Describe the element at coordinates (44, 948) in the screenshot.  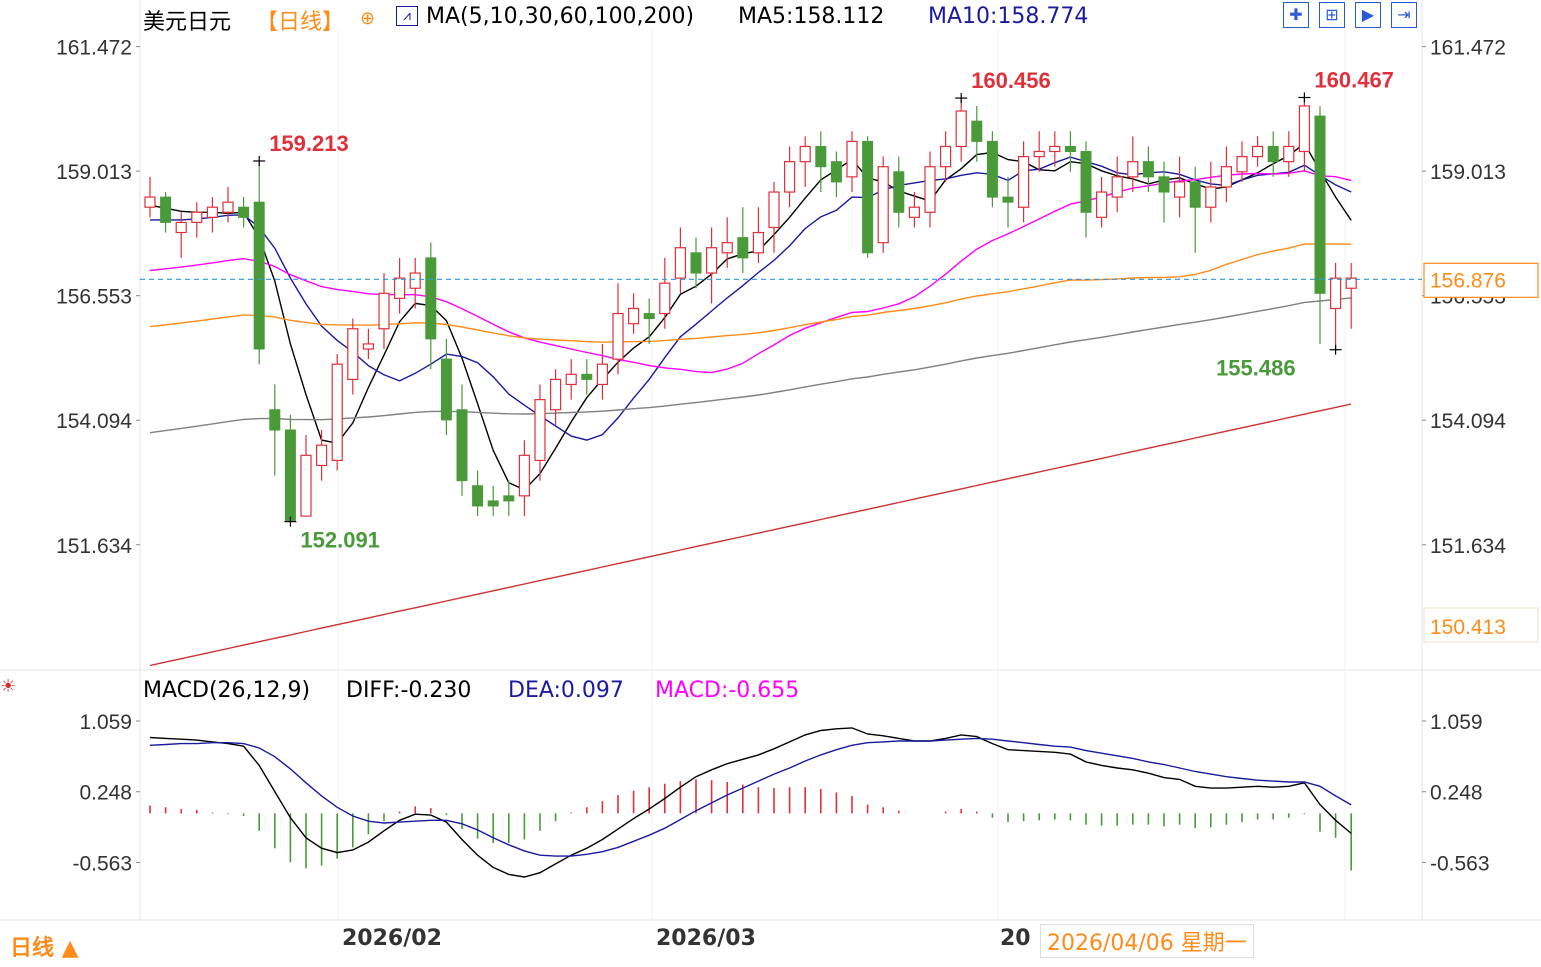
I see `period-selector-button: 日线 ▲` at that location.